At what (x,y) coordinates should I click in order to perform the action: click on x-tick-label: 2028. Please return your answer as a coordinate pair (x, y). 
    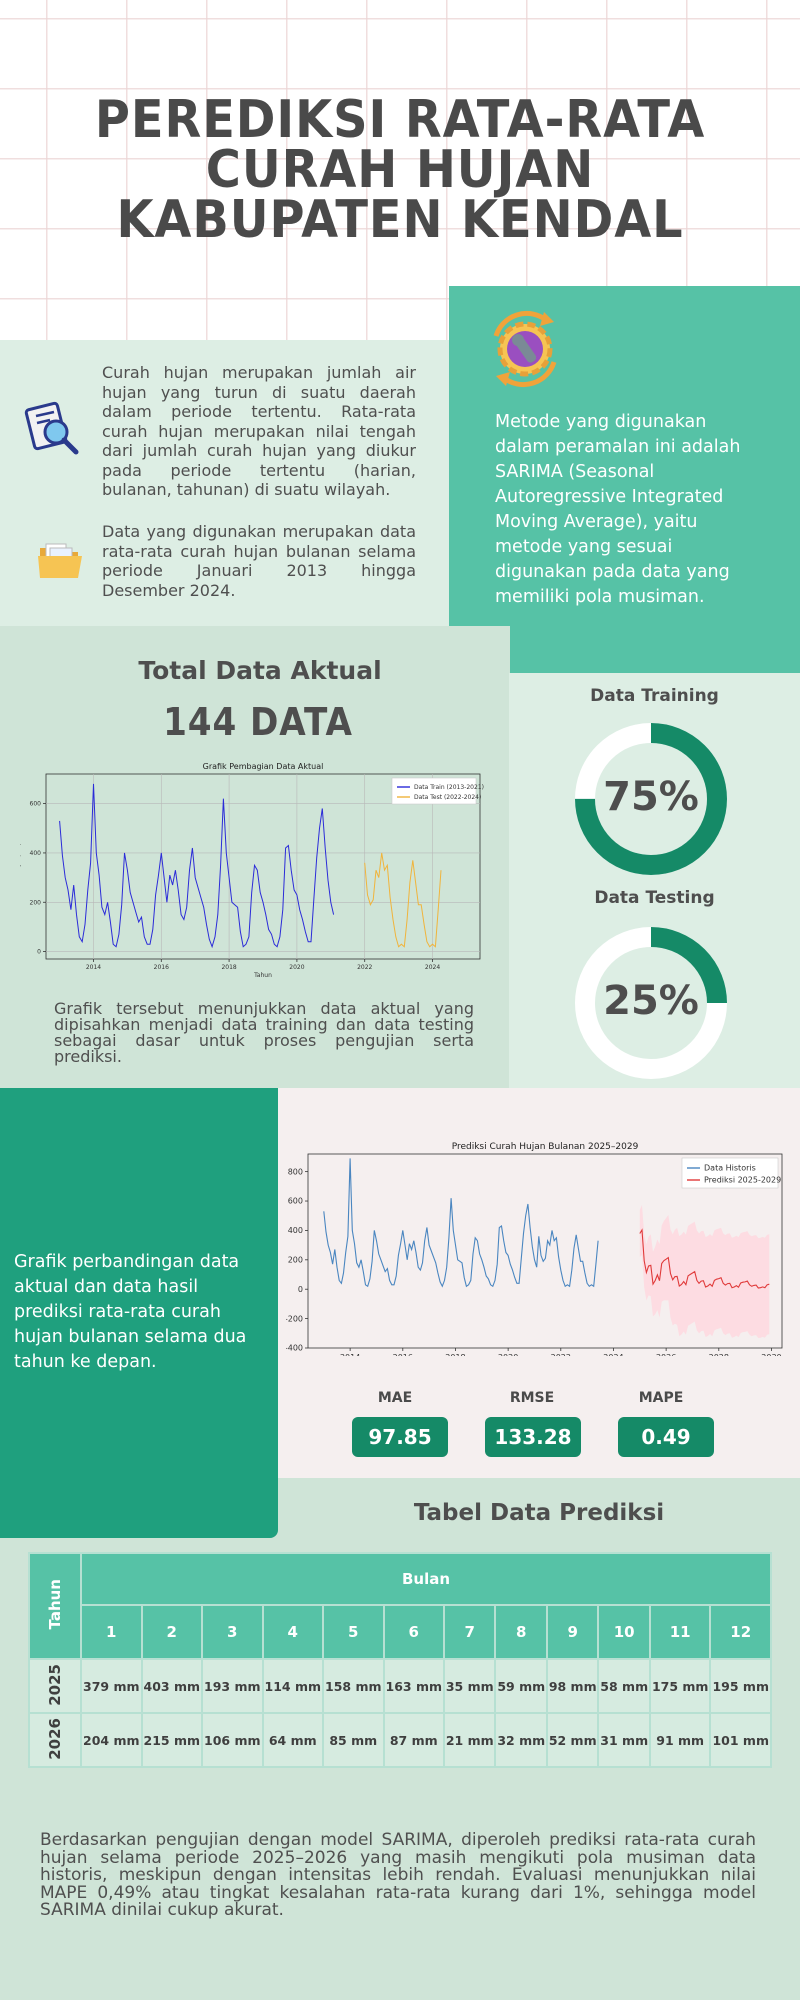
    Looking at the image, I should click on (719, 1354).